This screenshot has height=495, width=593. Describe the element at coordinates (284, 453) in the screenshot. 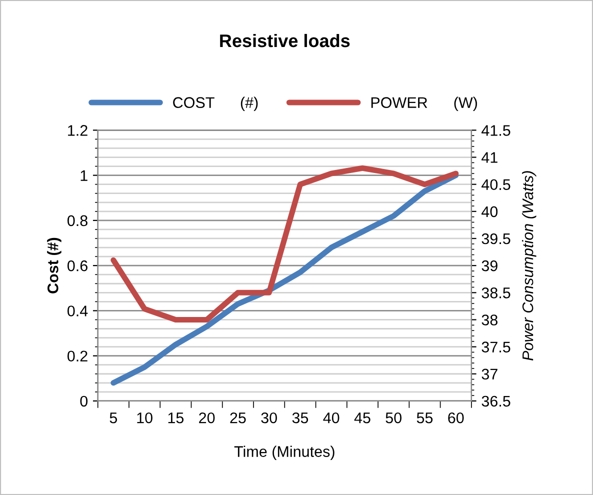

I see `x-axis-title: Time (Minutes)` at that location.